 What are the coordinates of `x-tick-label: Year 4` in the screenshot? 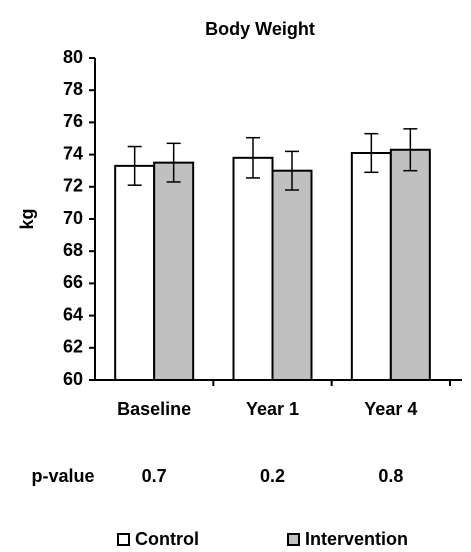 It's located at (390, 409).